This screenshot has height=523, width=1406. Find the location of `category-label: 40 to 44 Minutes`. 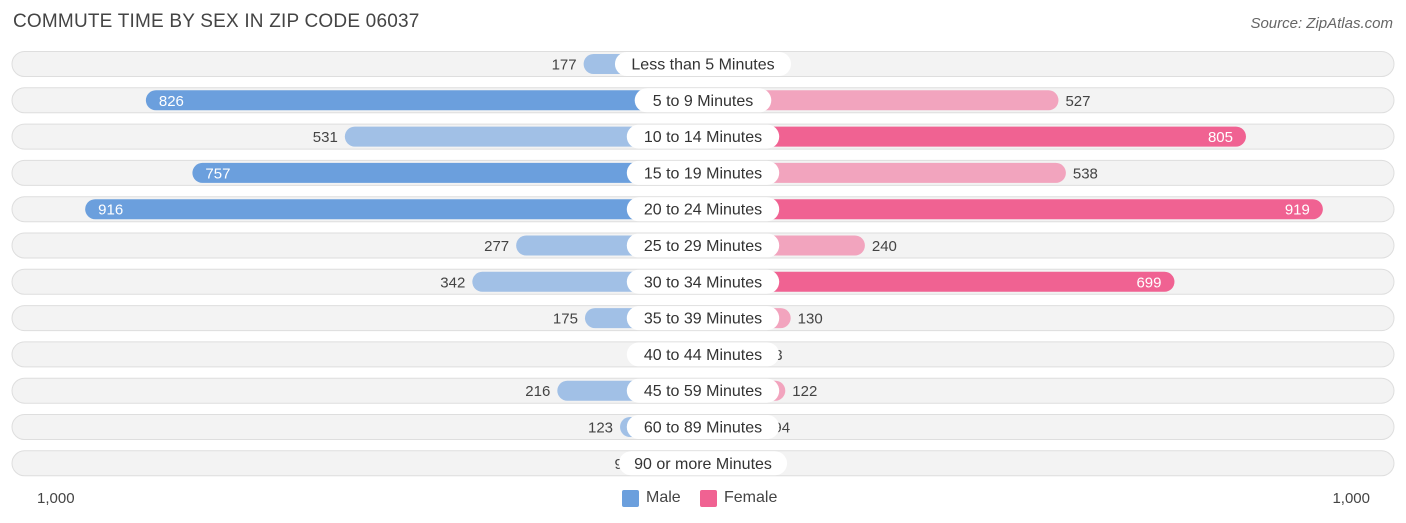

category-label: 40 to 44 Minutes is located at coordinates (703, 355).